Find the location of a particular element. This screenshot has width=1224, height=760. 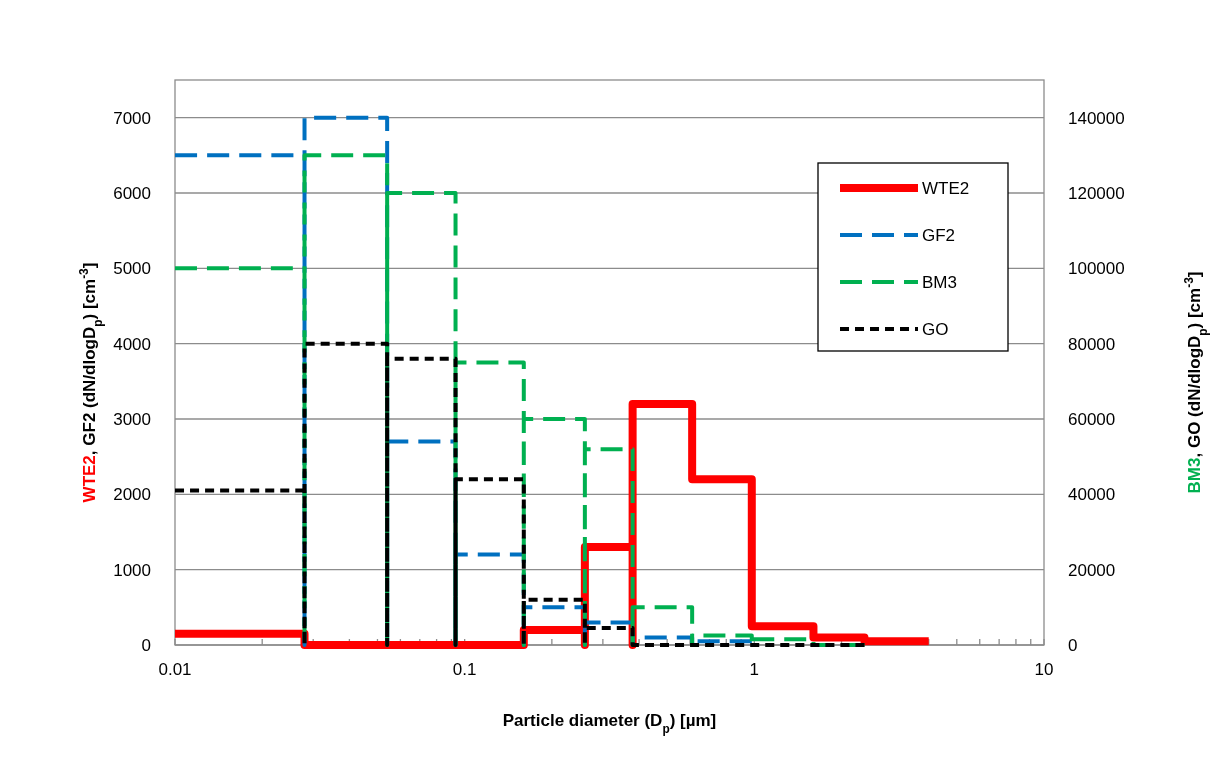

x-tick-label: 0.1 is located at coordinates (464, 669).